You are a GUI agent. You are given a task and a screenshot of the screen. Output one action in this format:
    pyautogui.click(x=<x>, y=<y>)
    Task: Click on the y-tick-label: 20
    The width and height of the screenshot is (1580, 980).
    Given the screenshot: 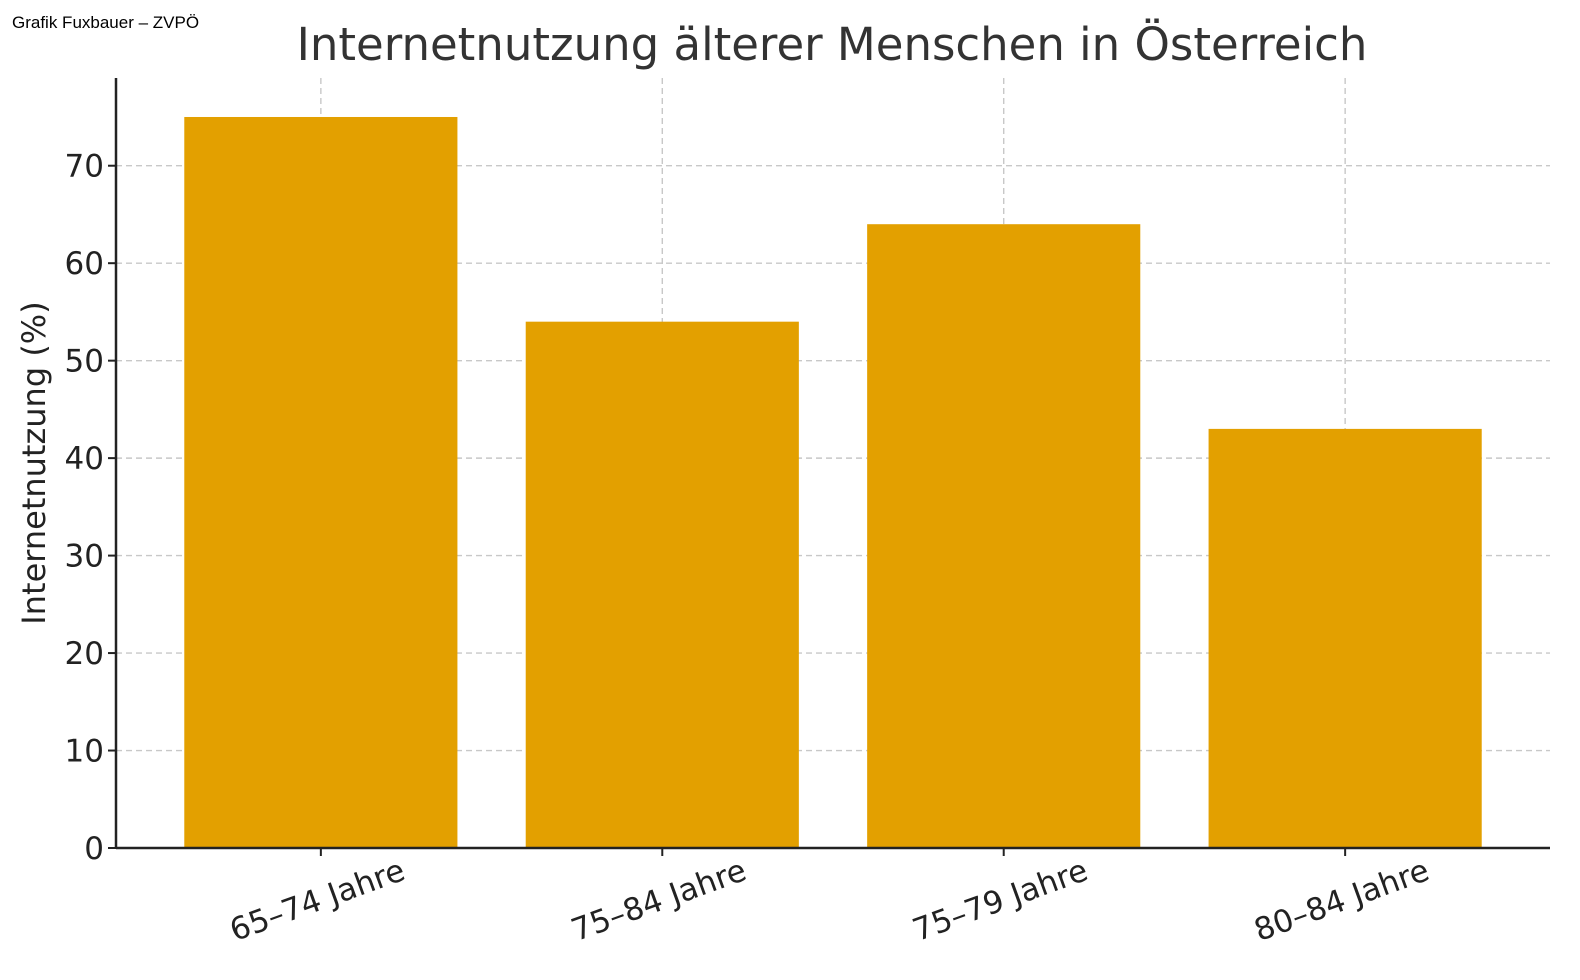 What is the action you would take?
    pyautogui.click(x=84, y=654)
    